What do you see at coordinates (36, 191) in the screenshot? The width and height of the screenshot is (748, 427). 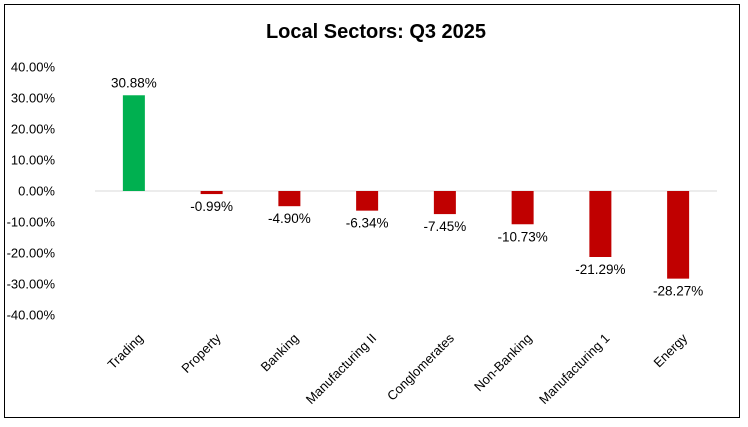 I see `y-tick-label: 0.00%` at bounding box center [36, 191].